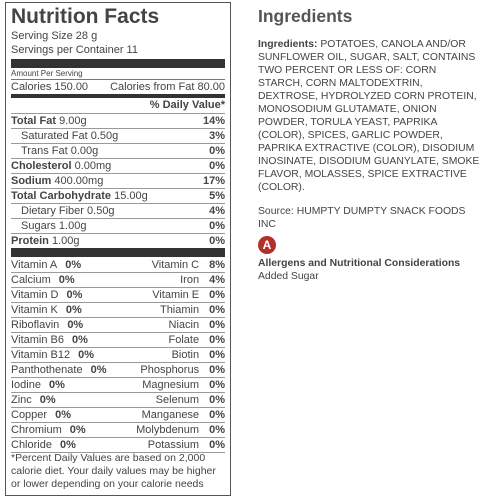 The image size is (490, 500). I want to click on vitamin-name: Selenum, so click(177, 400).